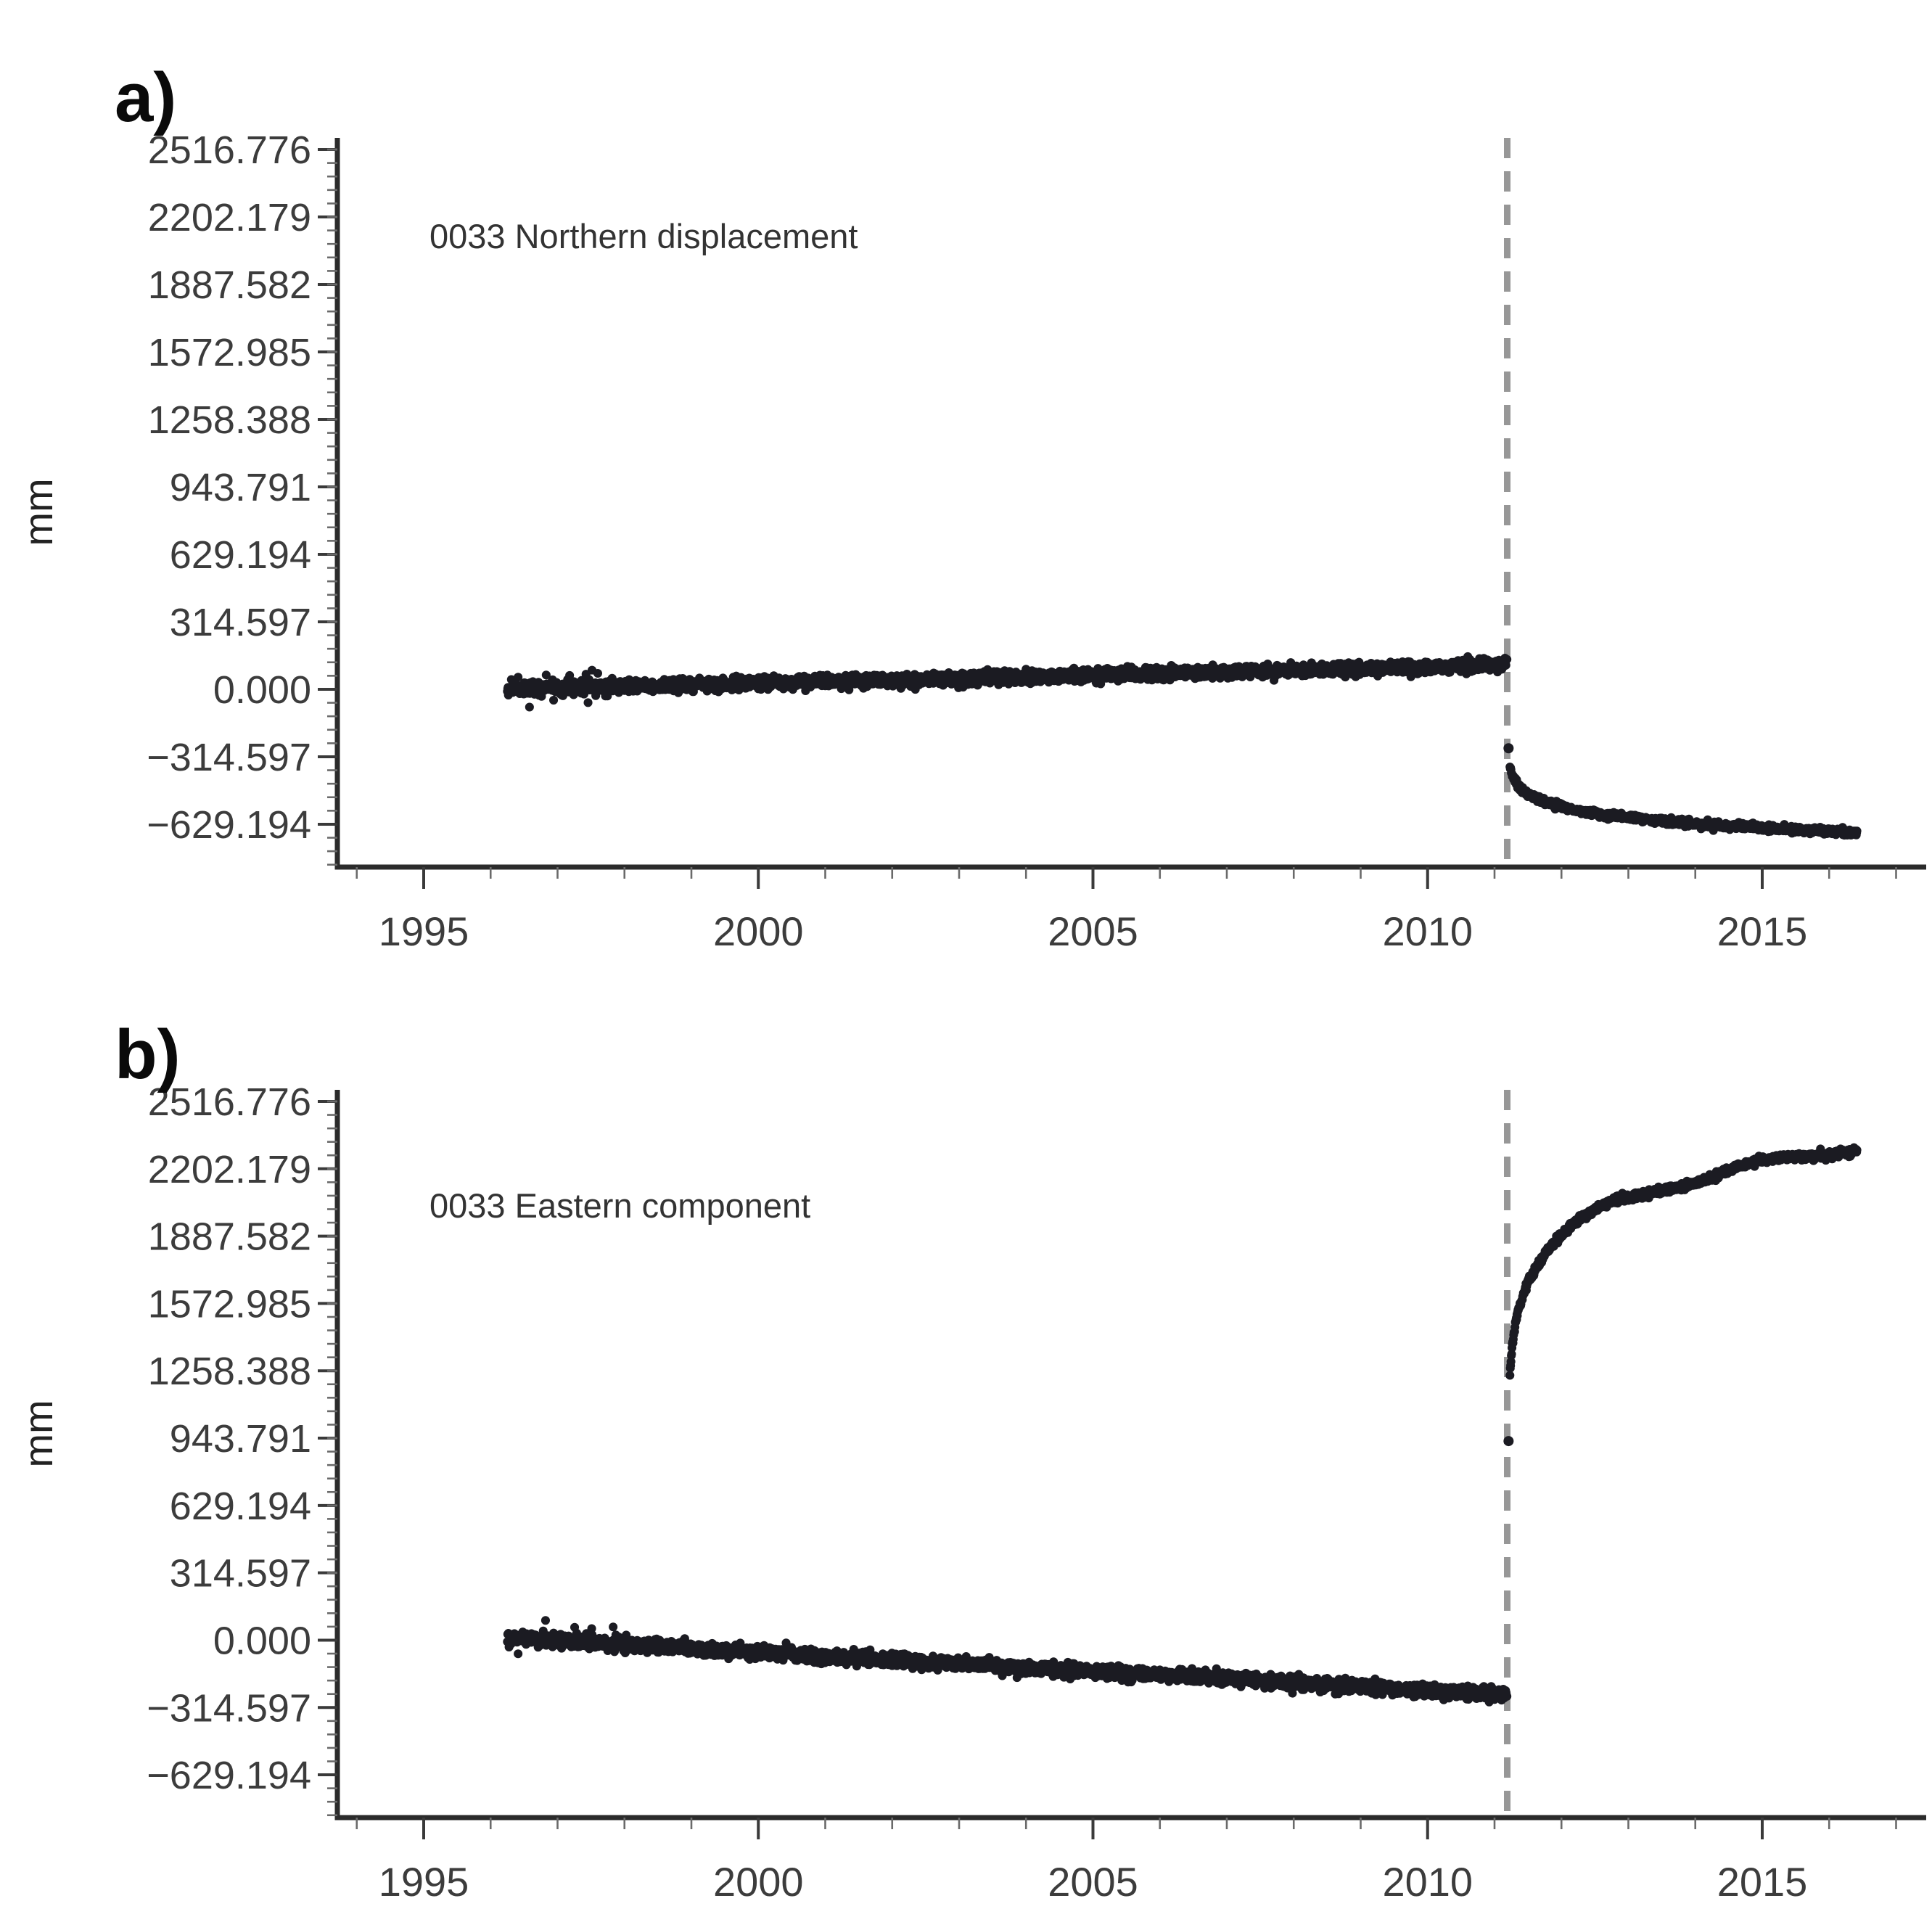 Image resolution: width=1932 pixels, height=1917 pixels. Describe the element at coordinates (148, 1054) in the screenshot. I see `panel-letter: b)` at that location.